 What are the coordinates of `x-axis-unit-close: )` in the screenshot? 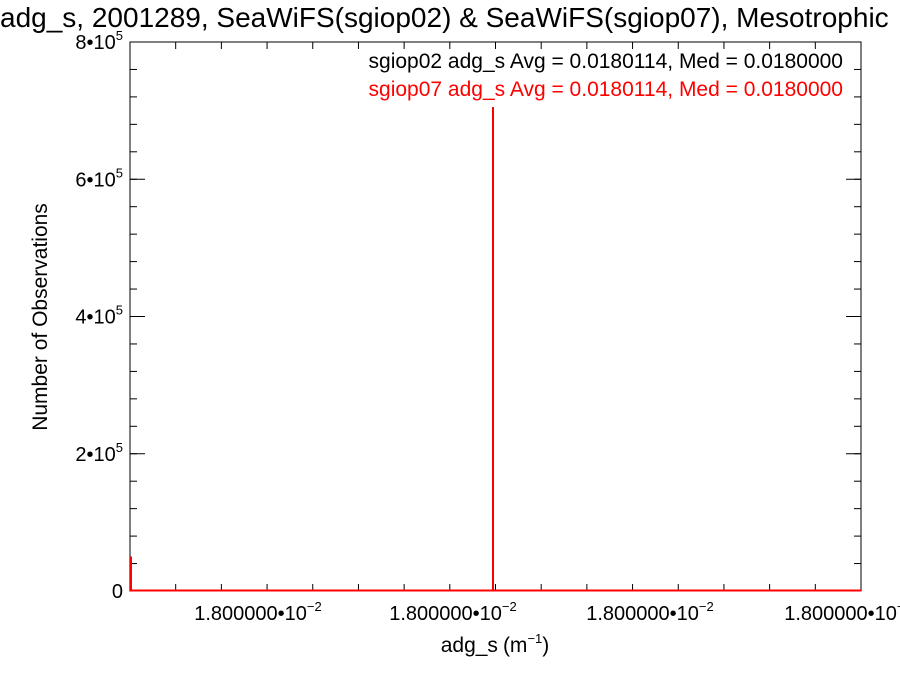 It's located at (545, 645).